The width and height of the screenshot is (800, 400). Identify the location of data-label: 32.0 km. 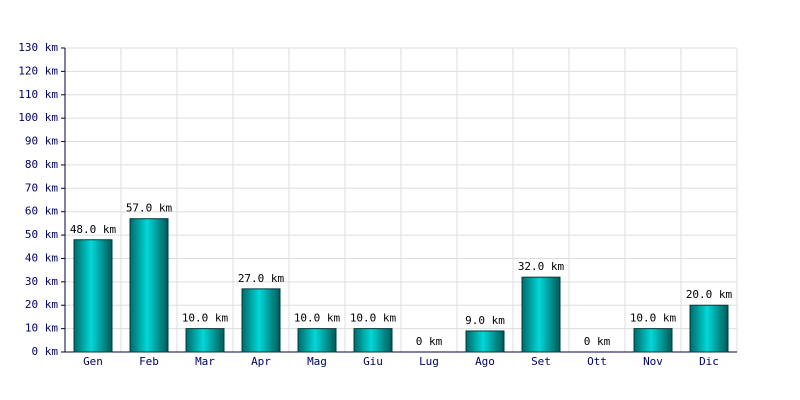
(541, 266).